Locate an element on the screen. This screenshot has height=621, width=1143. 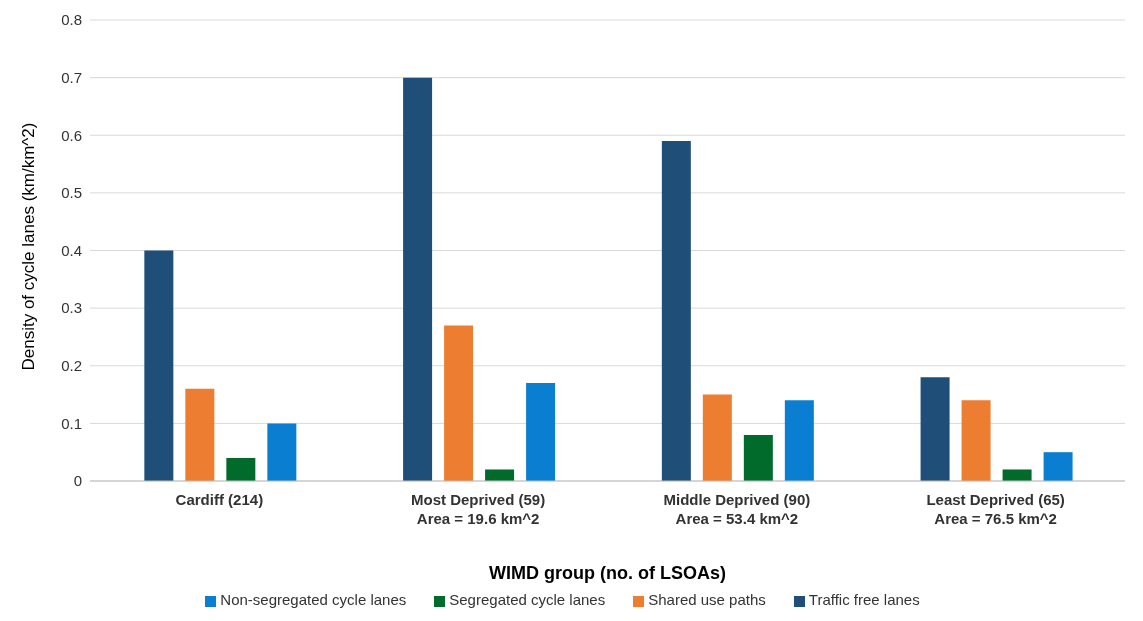
x-axis-title: WIMD group (no. of LSOAs) is located at coordinates (607, 573).